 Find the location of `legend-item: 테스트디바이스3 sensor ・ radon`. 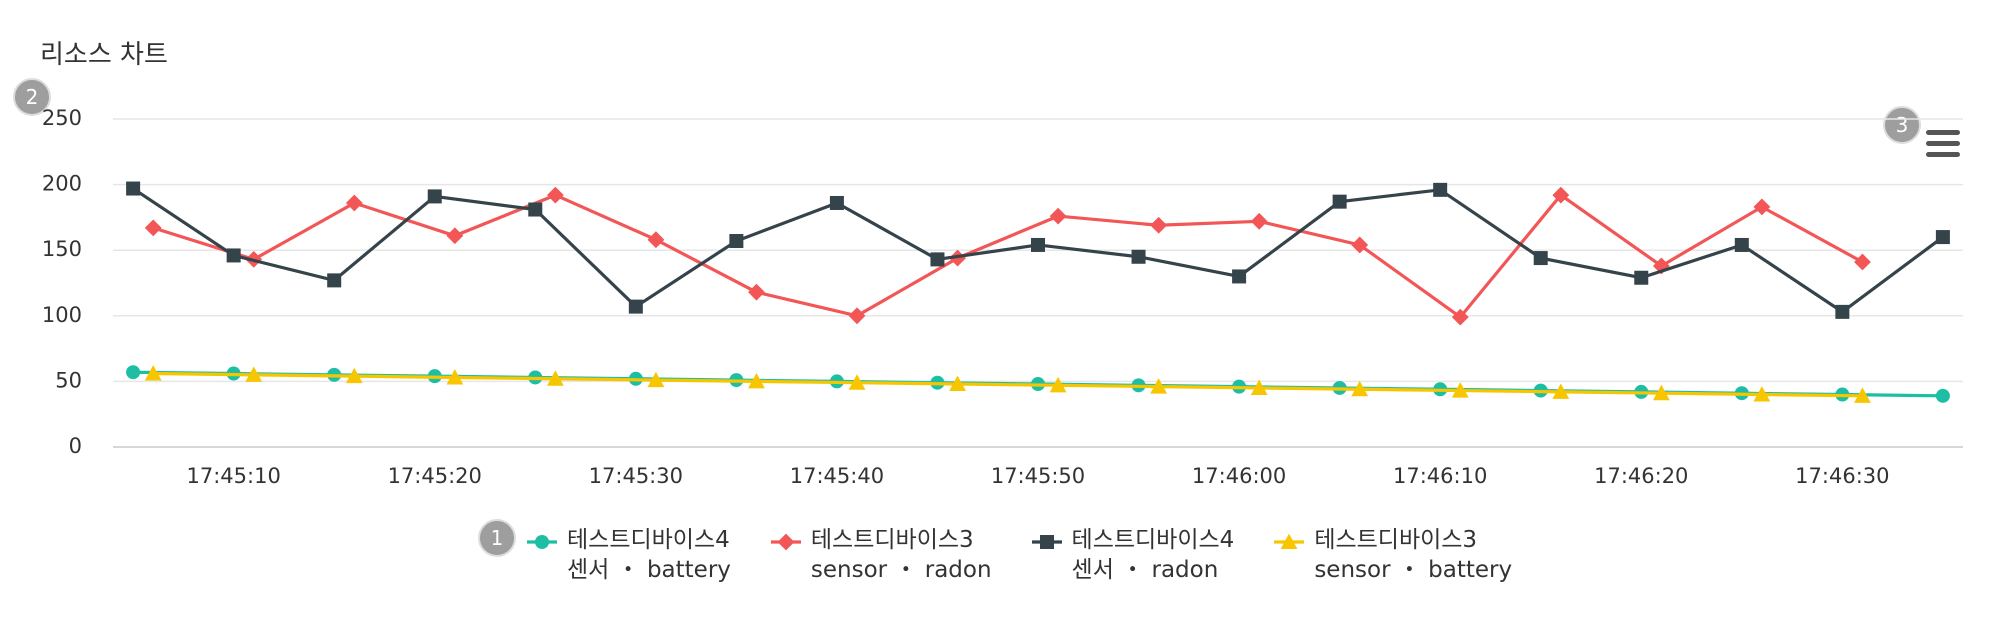

legend-item: 테스트디바이스3 sensor ・ radon is located at coordinates (880, 555).